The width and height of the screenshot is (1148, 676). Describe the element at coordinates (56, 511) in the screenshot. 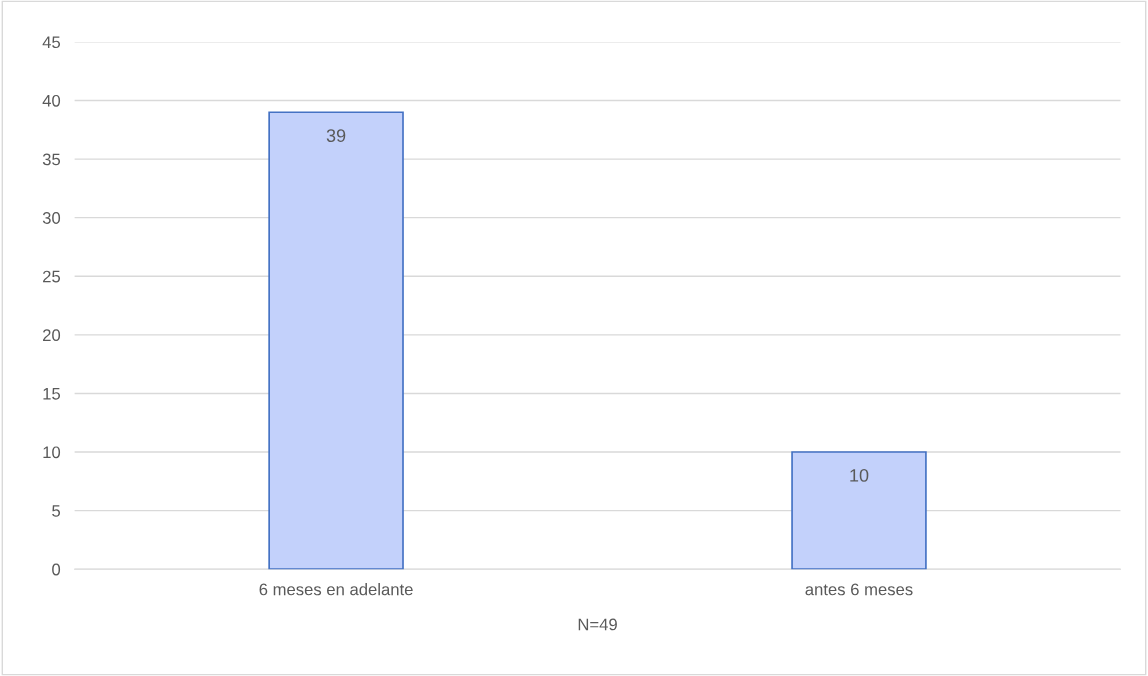

I see `y-tick-label: 5` at that location.